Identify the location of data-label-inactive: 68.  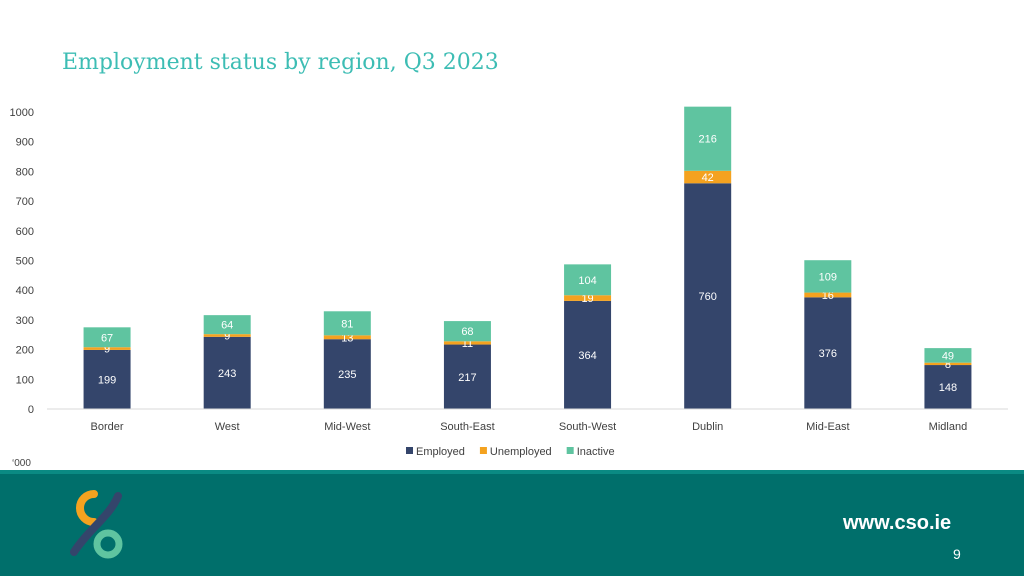
(467, 332).